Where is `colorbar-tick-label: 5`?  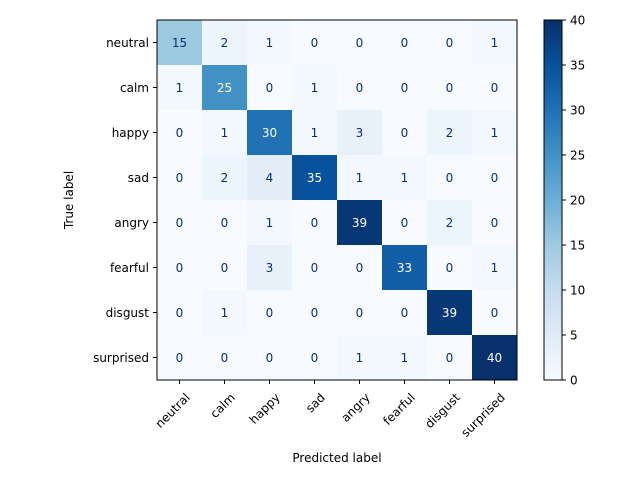
colorbar-tick-label: 5 is located at coordinates (574, 336).